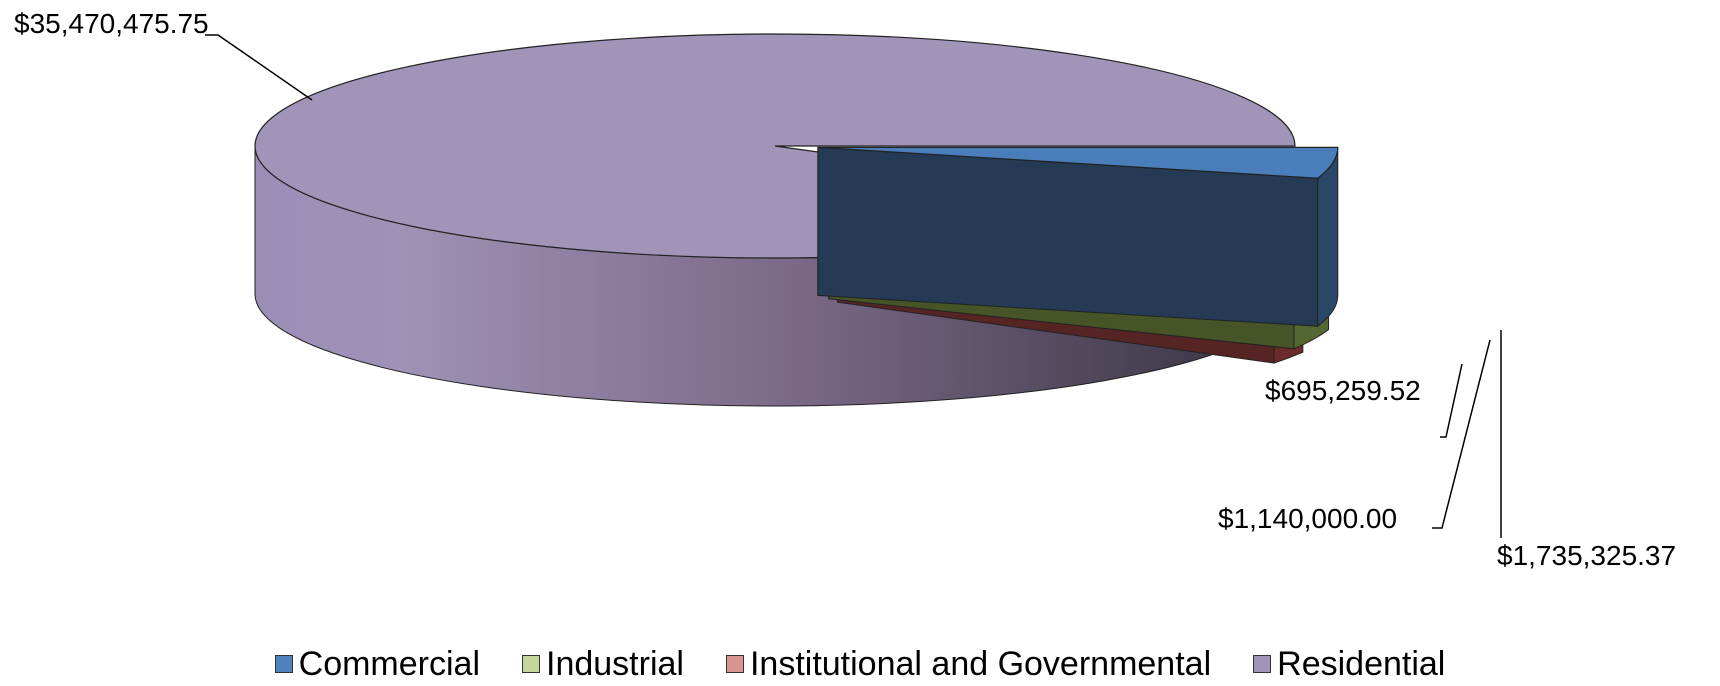  I want to click on legend-item-institutional: Institutional and Governmental, so click(968, 664).